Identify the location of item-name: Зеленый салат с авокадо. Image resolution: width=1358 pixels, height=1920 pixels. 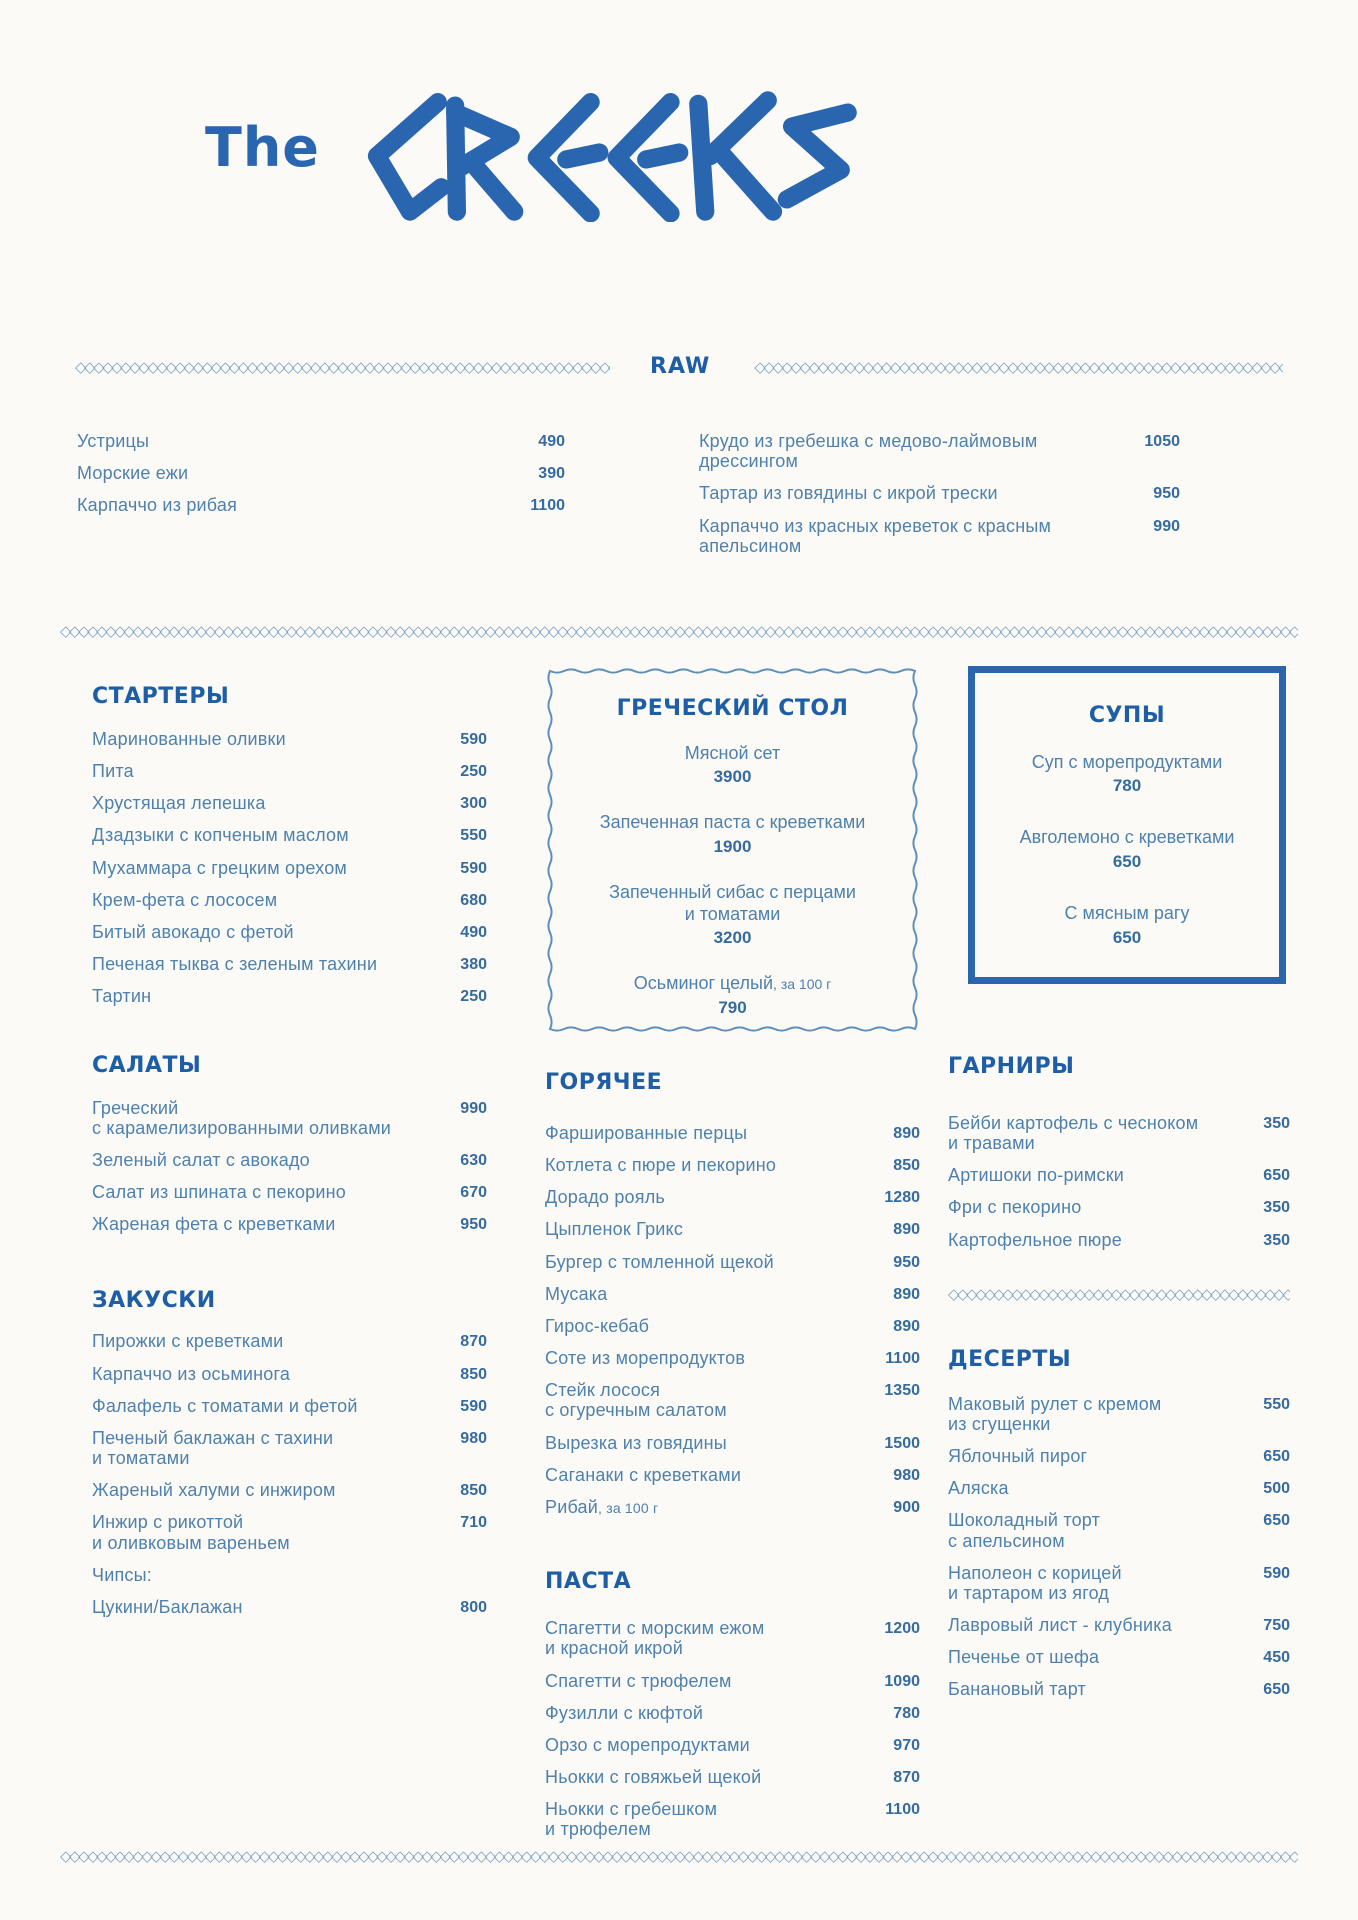
(201, 1159).